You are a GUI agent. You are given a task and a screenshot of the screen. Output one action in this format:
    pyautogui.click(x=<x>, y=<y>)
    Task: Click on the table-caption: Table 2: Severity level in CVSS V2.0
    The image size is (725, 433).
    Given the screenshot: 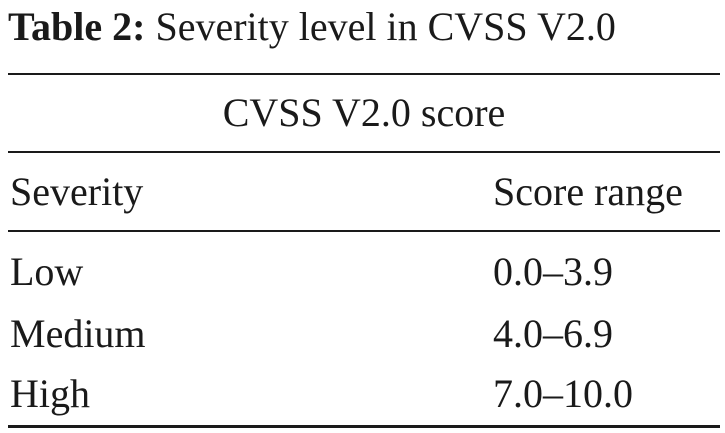 What is the action you would take?
    pyautogui.click(x=312, y=27)
    